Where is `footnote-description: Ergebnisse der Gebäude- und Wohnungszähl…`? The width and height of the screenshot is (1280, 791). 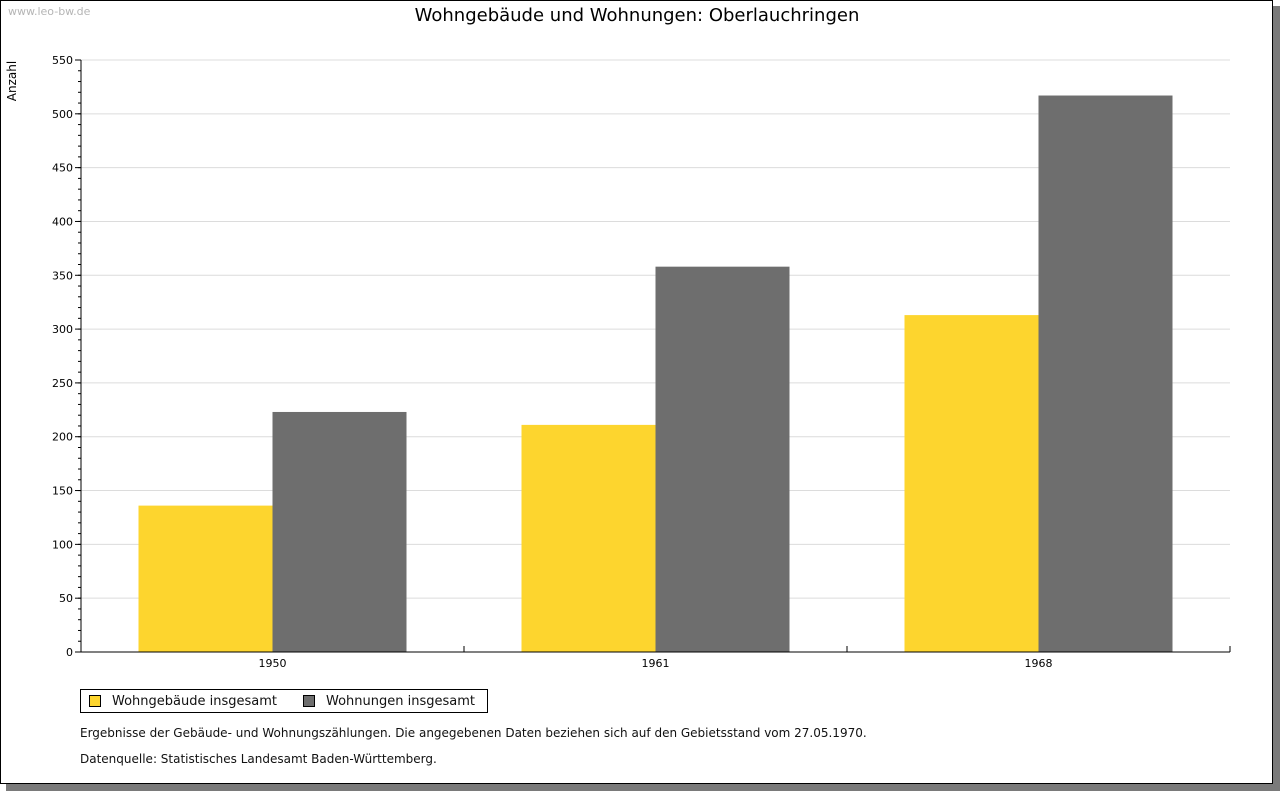
footnote-description: Ergebnisse der Gebäude- und Wohnungszähl… is located at coordinates (473, 733).